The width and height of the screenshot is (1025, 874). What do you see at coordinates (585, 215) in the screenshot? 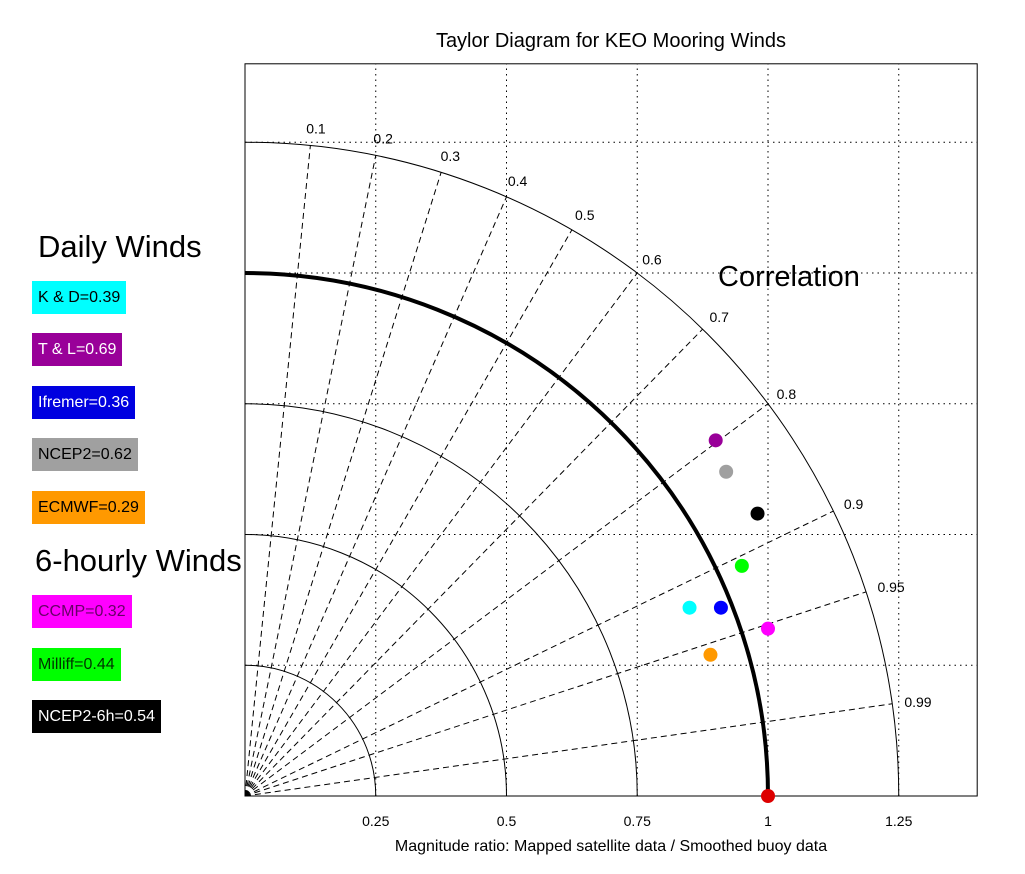
I see `correlation-tick-label: 0.5` at bounding box center [585, 215].